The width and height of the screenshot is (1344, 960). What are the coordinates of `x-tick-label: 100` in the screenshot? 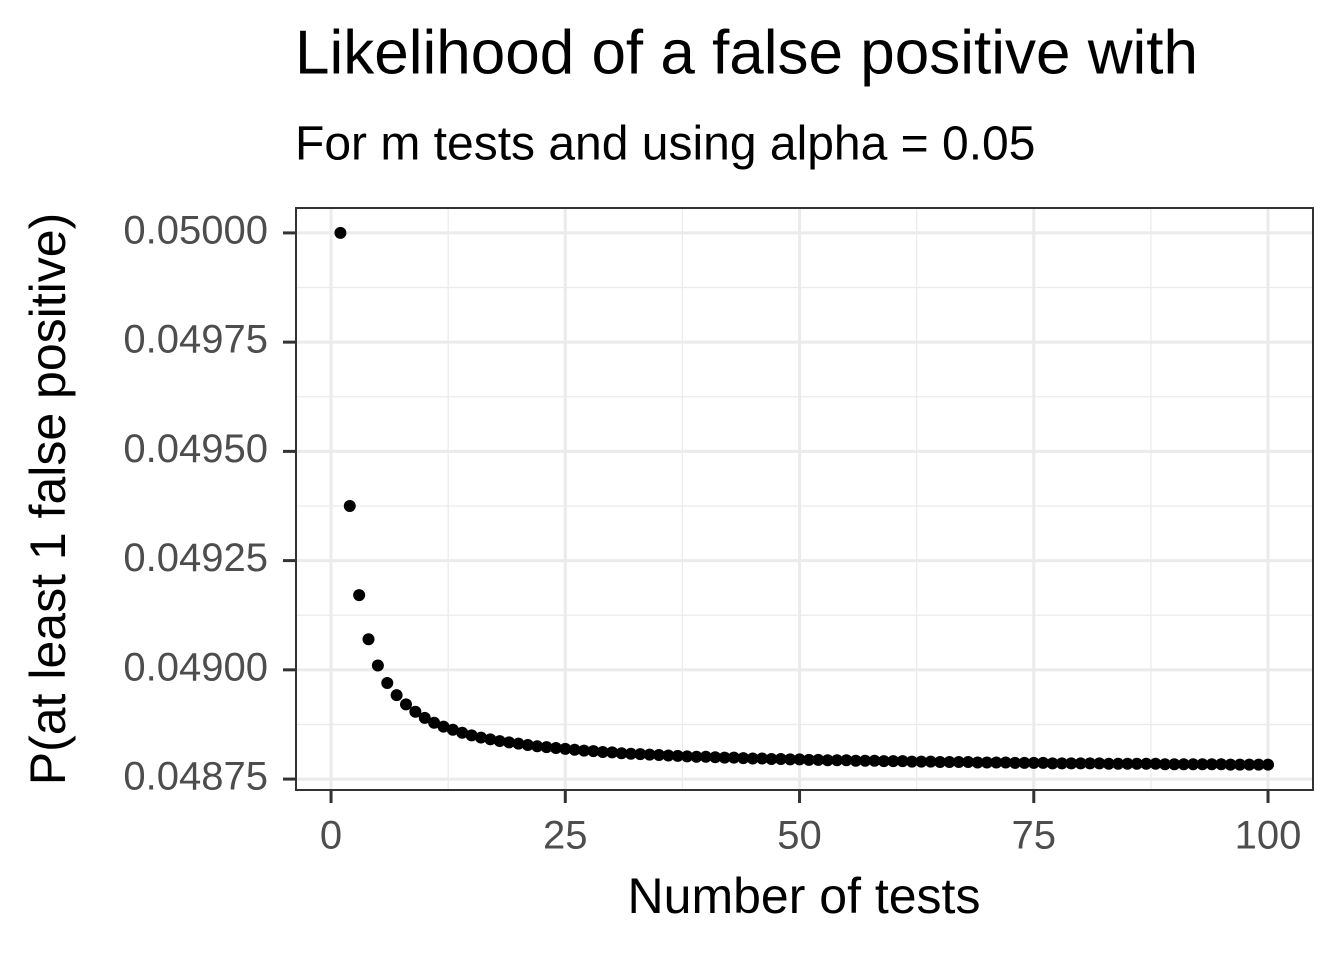 It's located at (1268, 836).